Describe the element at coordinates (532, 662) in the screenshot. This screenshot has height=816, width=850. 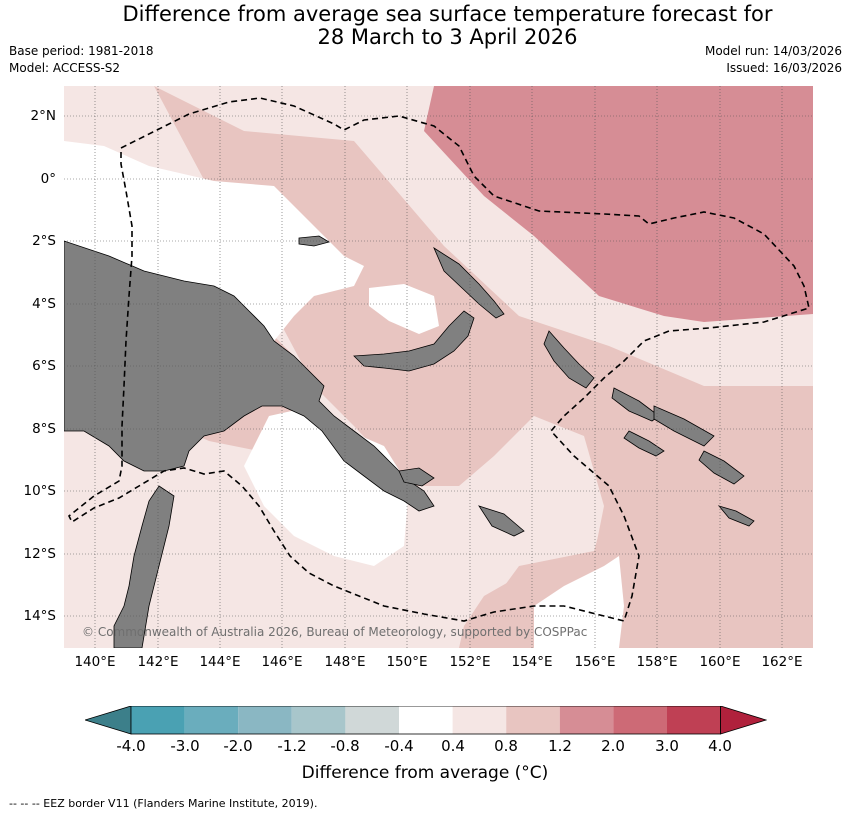
I see `lon-label-154e: 154°E` at that location.